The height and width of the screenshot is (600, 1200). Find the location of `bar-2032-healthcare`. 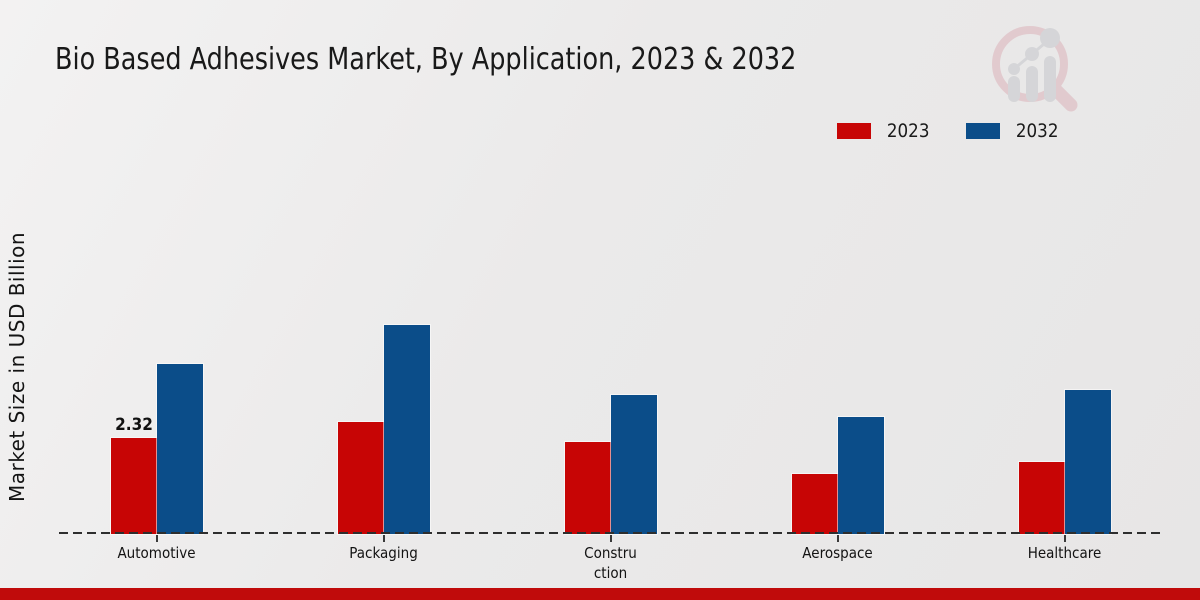

bar-2032-healthcare is located at coordinates (1087, 462).